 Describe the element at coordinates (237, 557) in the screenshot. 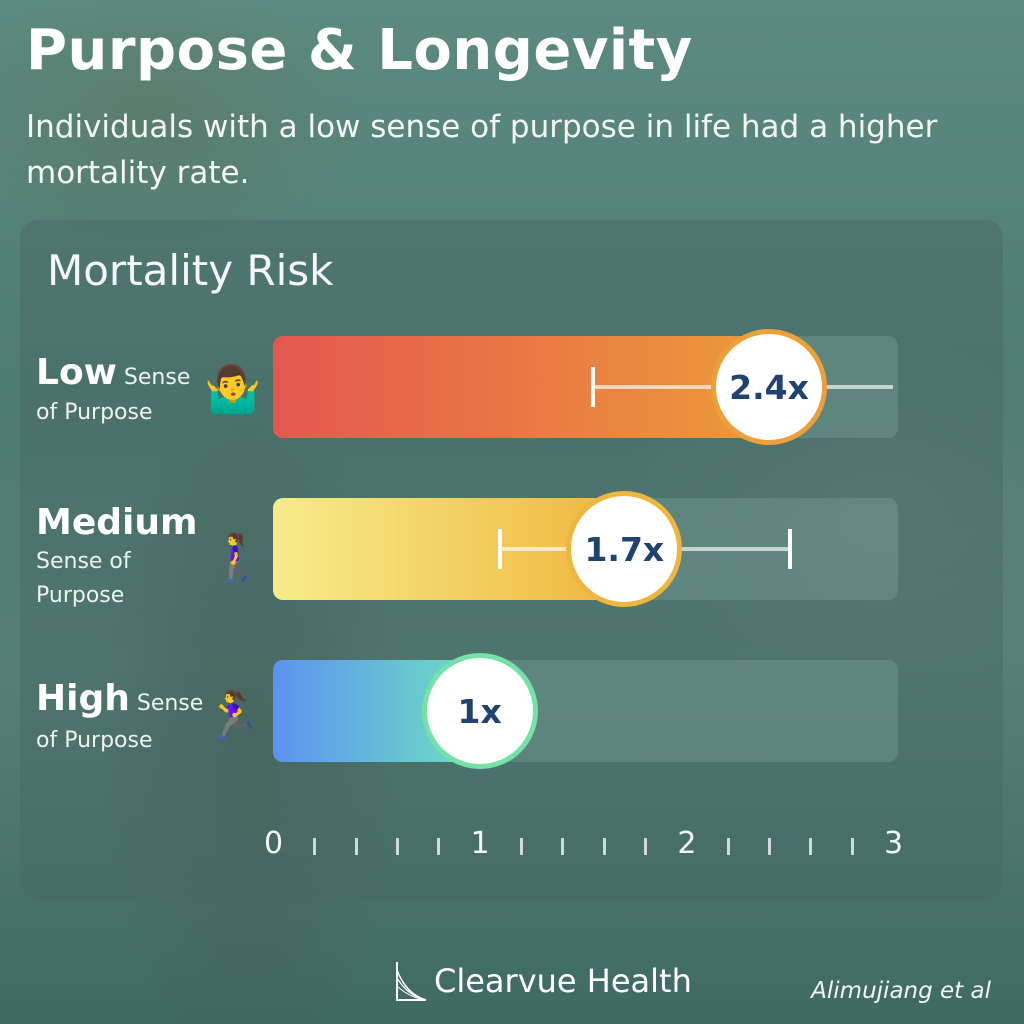

I see `walking-person-icon: 🚶‍♀️` at that location.